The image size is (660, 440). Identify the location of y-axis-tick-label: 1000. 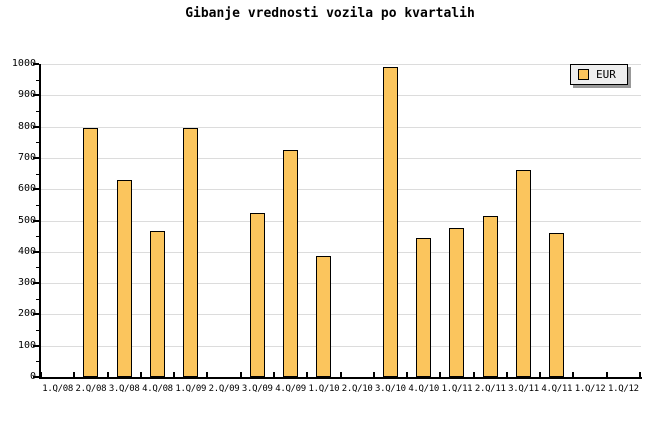
(23, 63).